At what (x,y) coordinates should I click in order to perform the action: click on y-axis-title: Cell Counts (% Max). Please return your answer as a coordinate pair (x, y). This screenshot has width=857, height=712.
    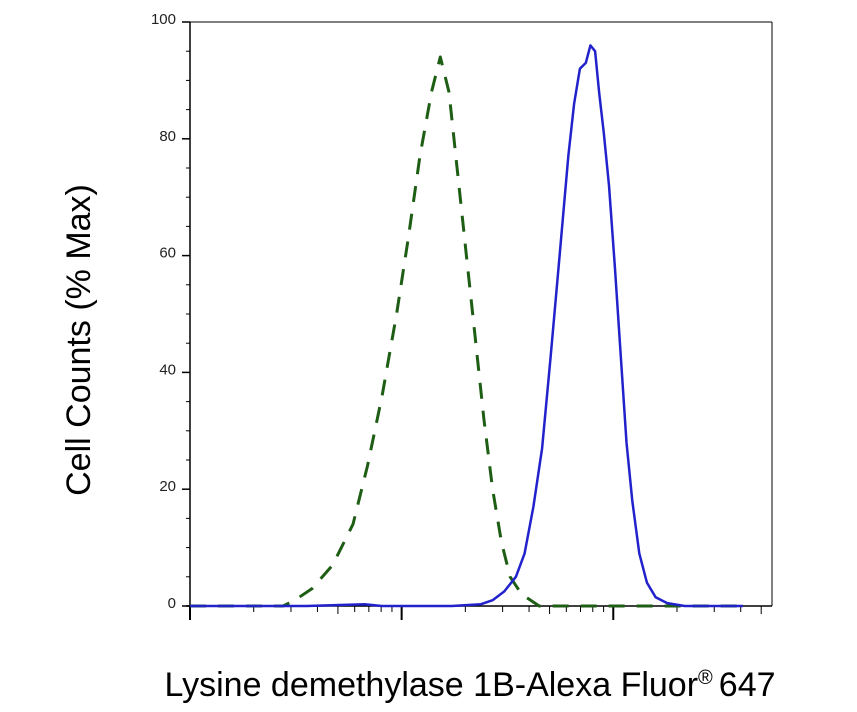
    Looking at the image, I should click on (79, 340).